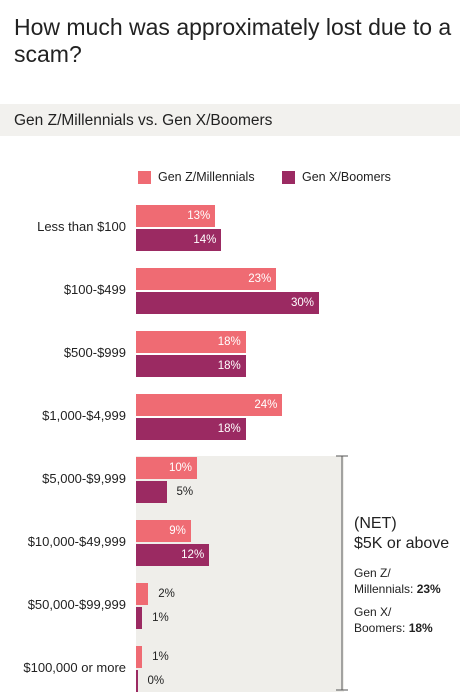 This screenshot has width=476, height=700. Describe the element at coordinates (384, 589) in the screenshot. I see `net-genz-label: Millennials:` at that location.